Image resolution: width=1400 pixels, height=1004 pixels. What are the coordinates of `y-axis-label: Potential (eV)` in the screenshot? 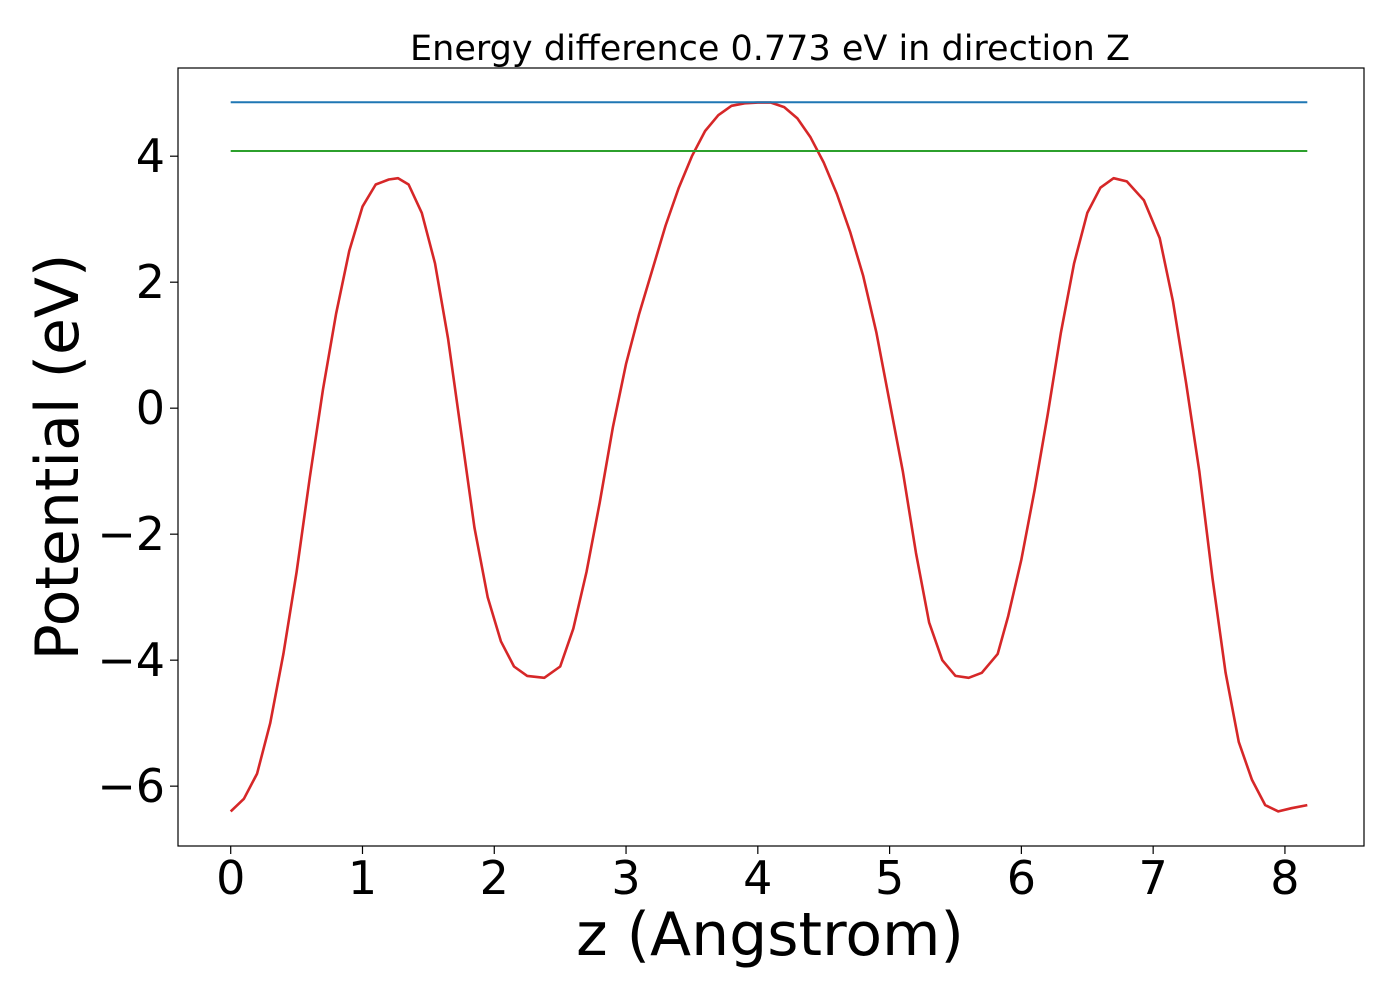 It's located at (58, 457).